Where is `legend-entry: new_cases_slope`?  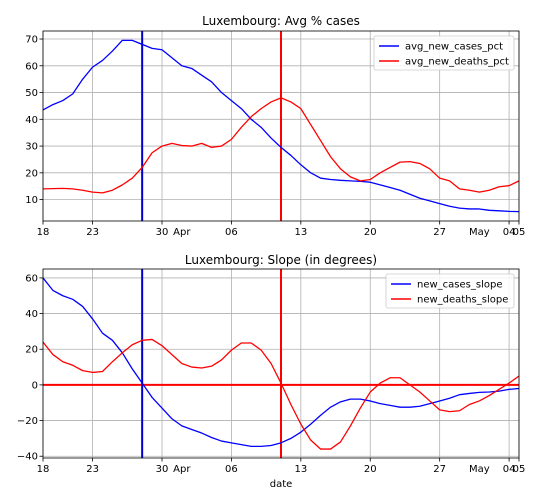
legend-entry: new_cases_slope is located at coordinates (459, 285).